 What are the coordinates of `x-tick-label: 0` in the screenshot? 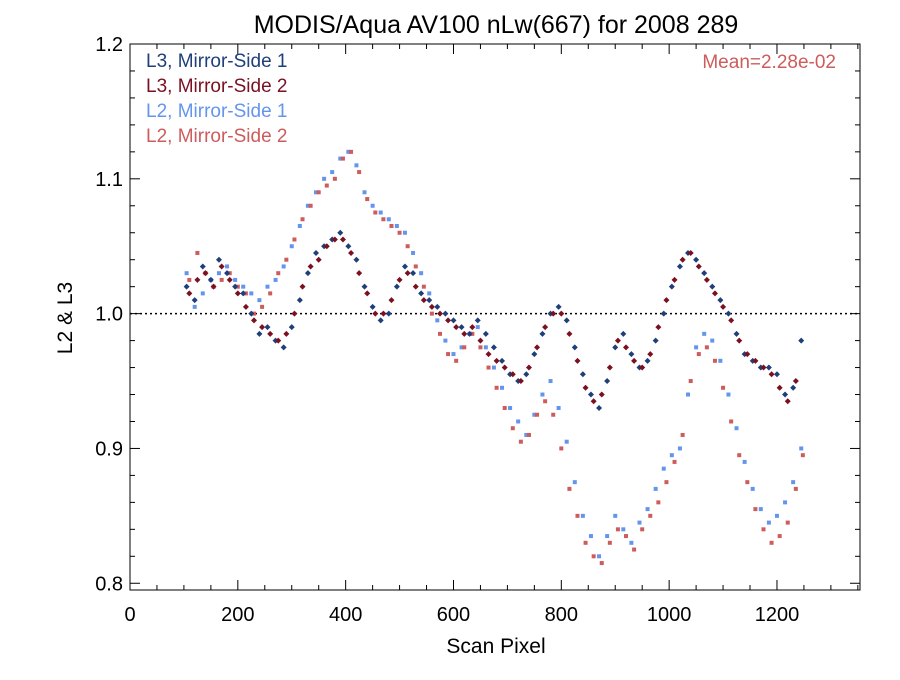 It's located at (129, 615).